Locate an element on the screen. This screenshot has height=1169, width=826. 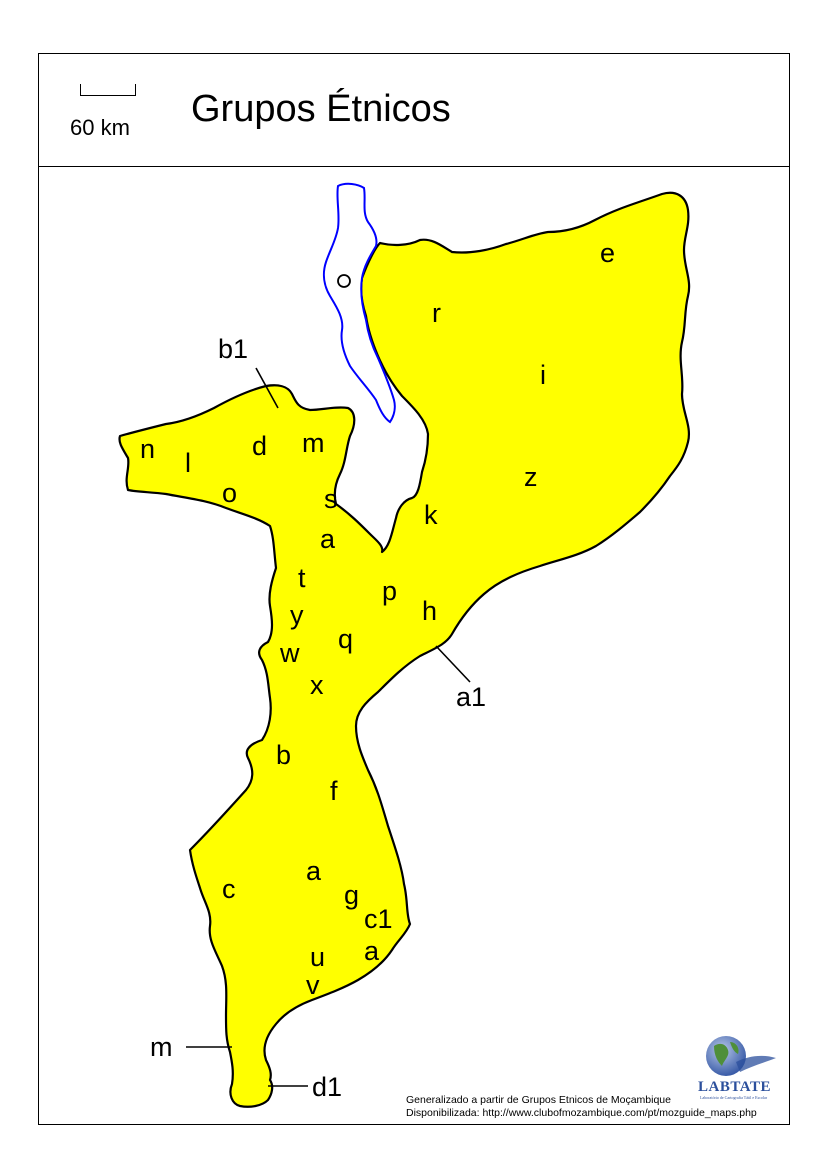
label-c1: c1 is located at coordinates (378, 919).